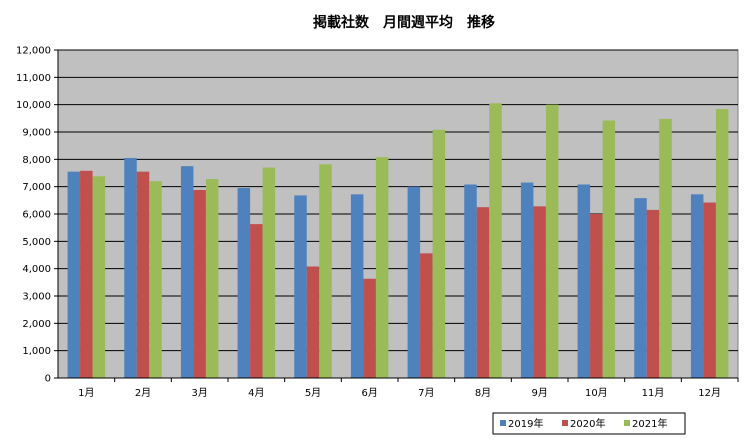  I want to click on x-tick-label: 5月, so click(313, 393).